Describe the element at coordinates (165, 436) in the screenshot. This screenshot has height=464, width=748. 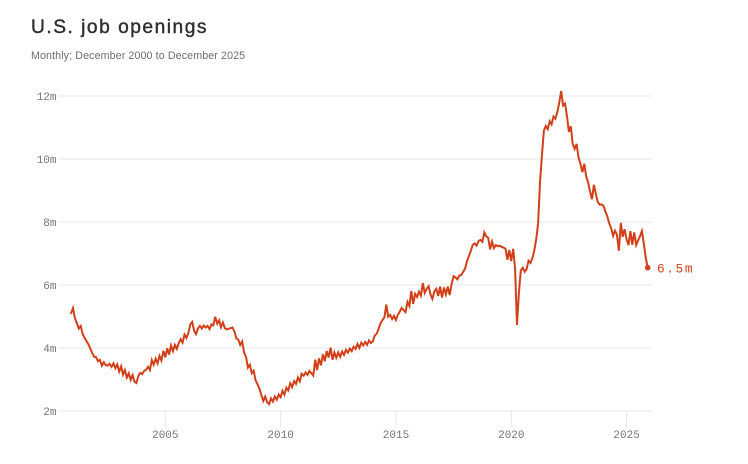
I see `svg-text: 2005` at that location.